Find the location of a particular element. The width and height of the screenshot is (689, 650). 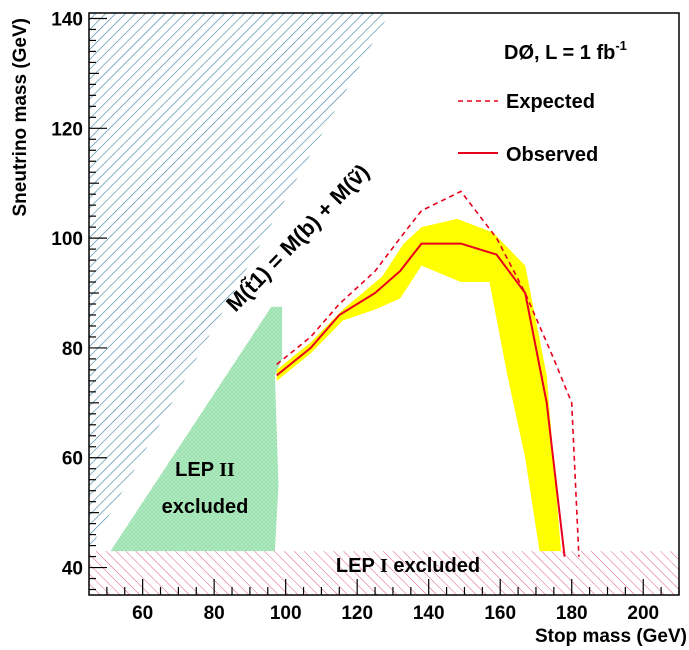

x-tick-label: 60 is located at coordinates (142, 613).